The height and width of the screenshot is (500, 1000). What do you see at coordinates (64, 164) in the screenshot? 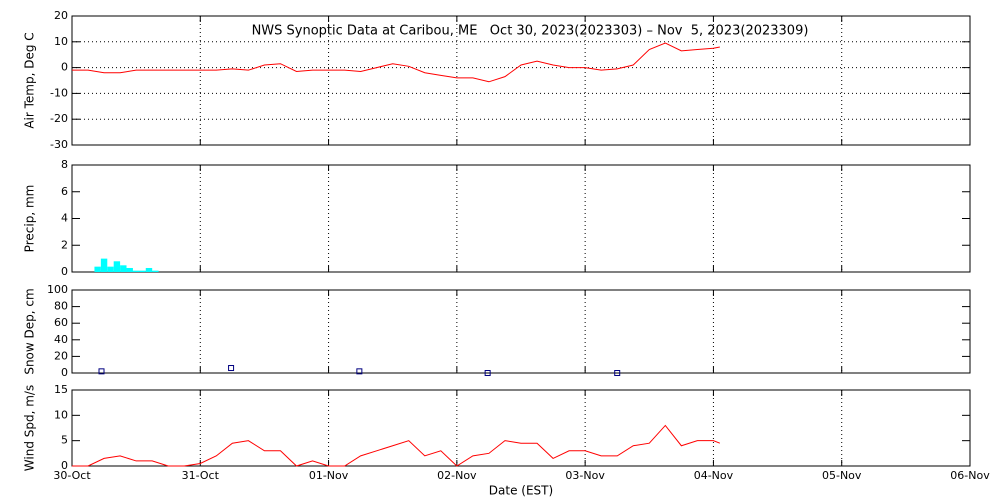
I see `y-tick-label: 8` at bounding box center [64, 164].